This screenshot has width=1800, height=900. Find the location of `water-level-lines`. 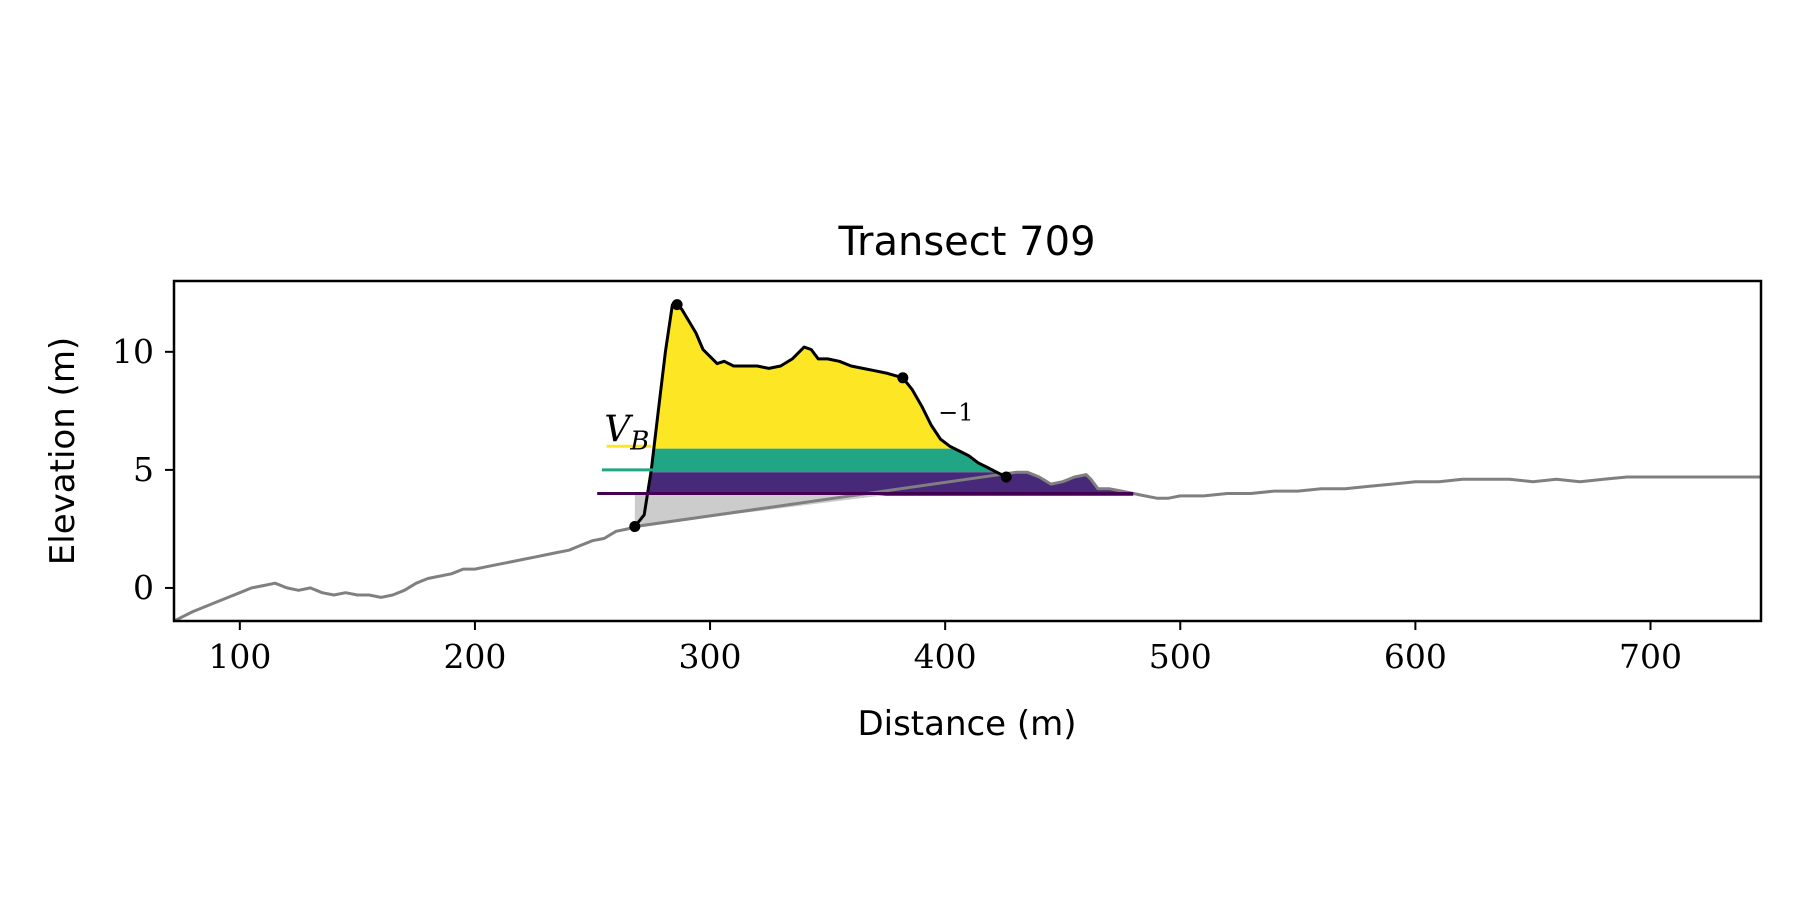

water-level-lines is located at coordinates (865, 469).